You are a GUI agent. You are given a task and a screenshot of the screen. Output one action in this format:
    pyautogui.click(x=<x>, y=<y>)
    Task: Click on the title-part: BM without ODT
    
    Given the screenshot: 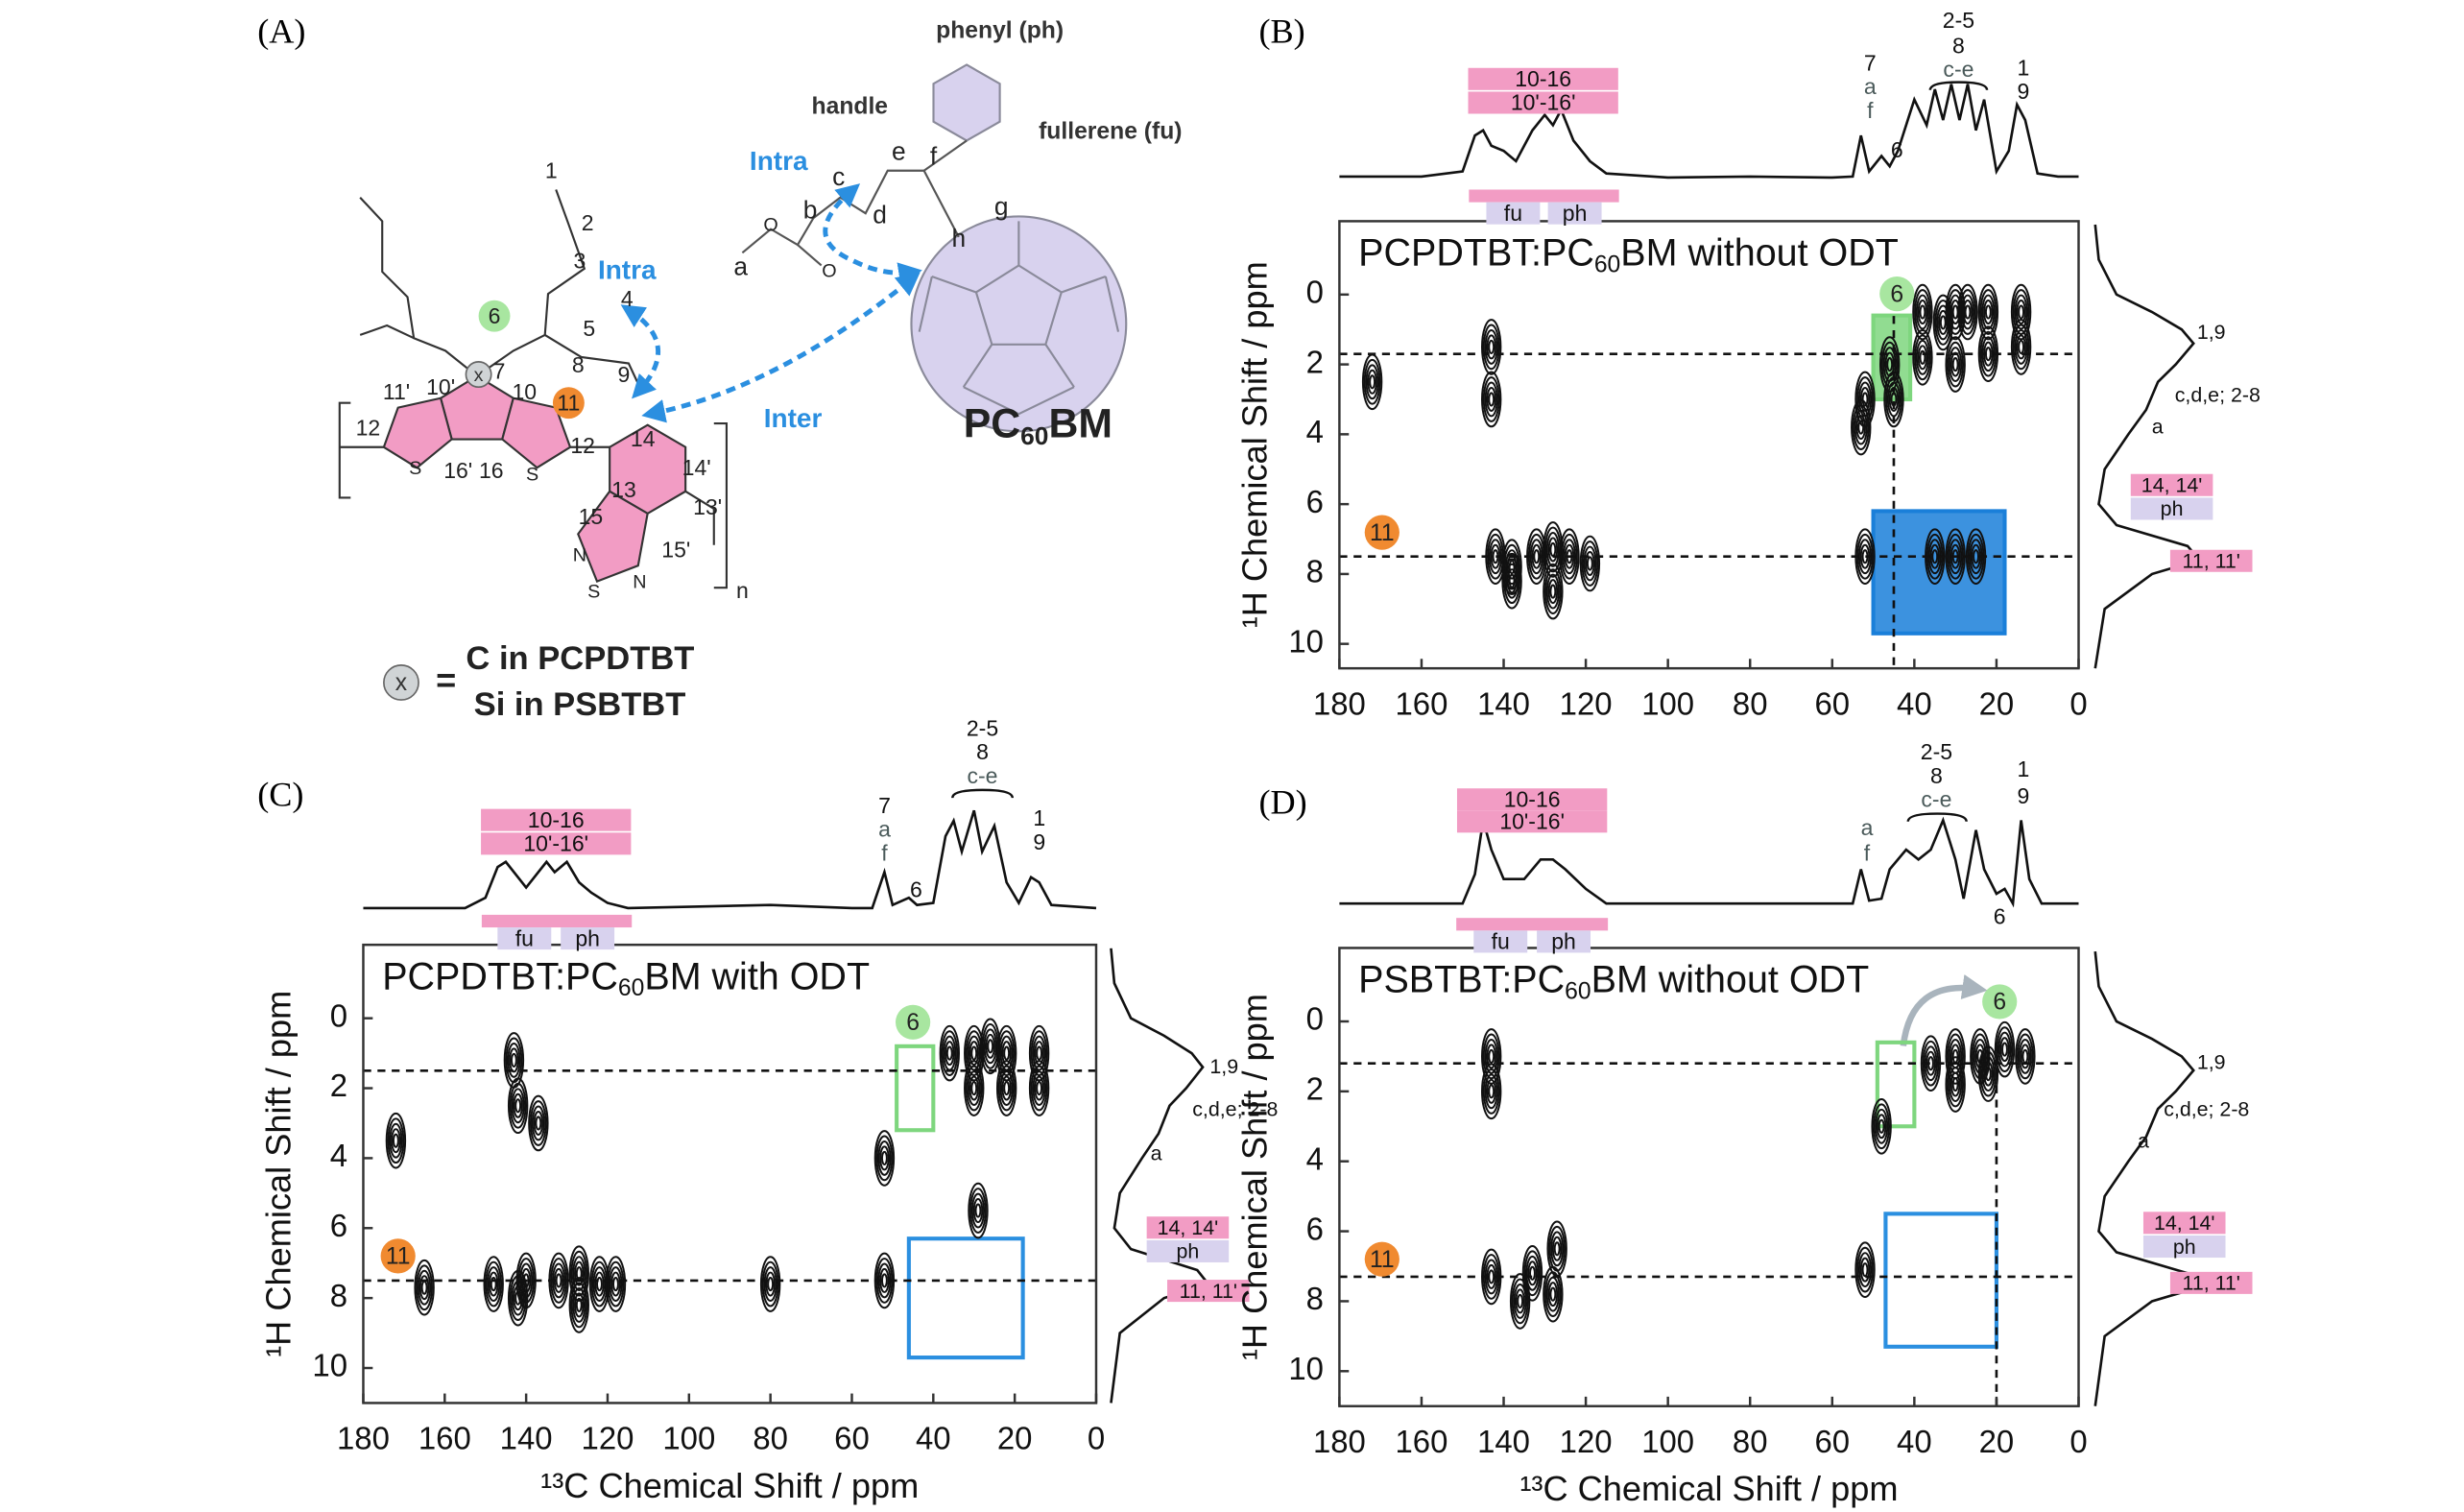 What is the action you would take?
    pyautogui.click(x=1759, y=253)
    